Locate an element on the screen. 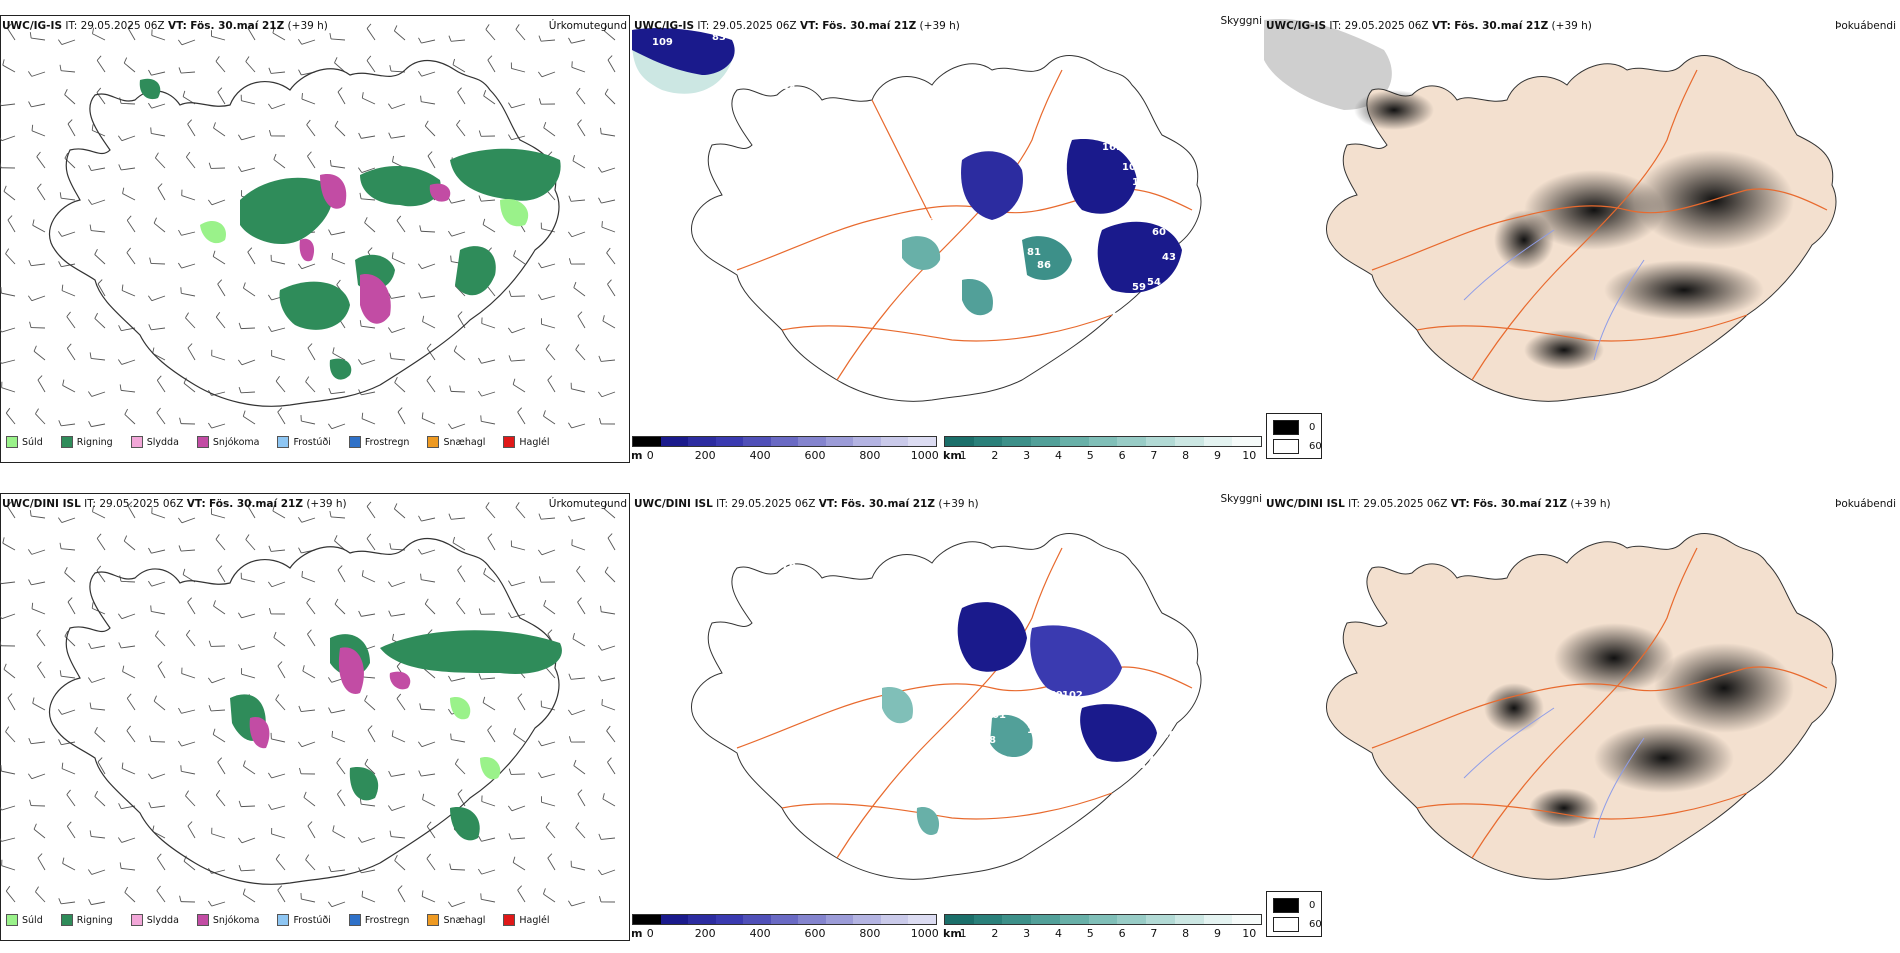  legend-item: Frostregn is located at coordinates (379, 442).